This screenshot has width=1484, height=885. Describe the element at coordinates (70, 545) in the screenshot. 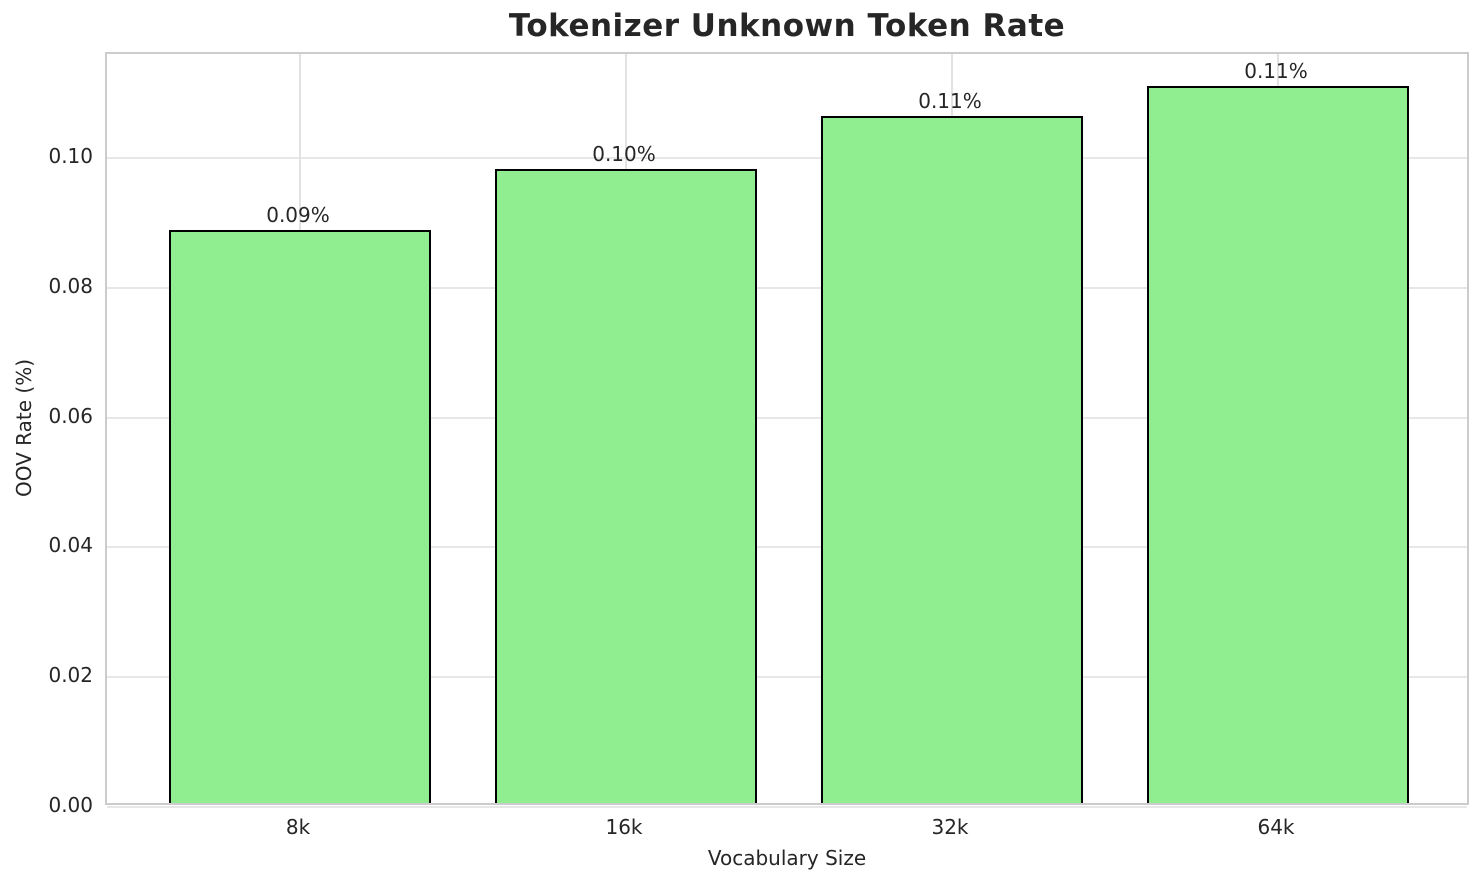

I see `y-tick-label: 0.04` at that location.